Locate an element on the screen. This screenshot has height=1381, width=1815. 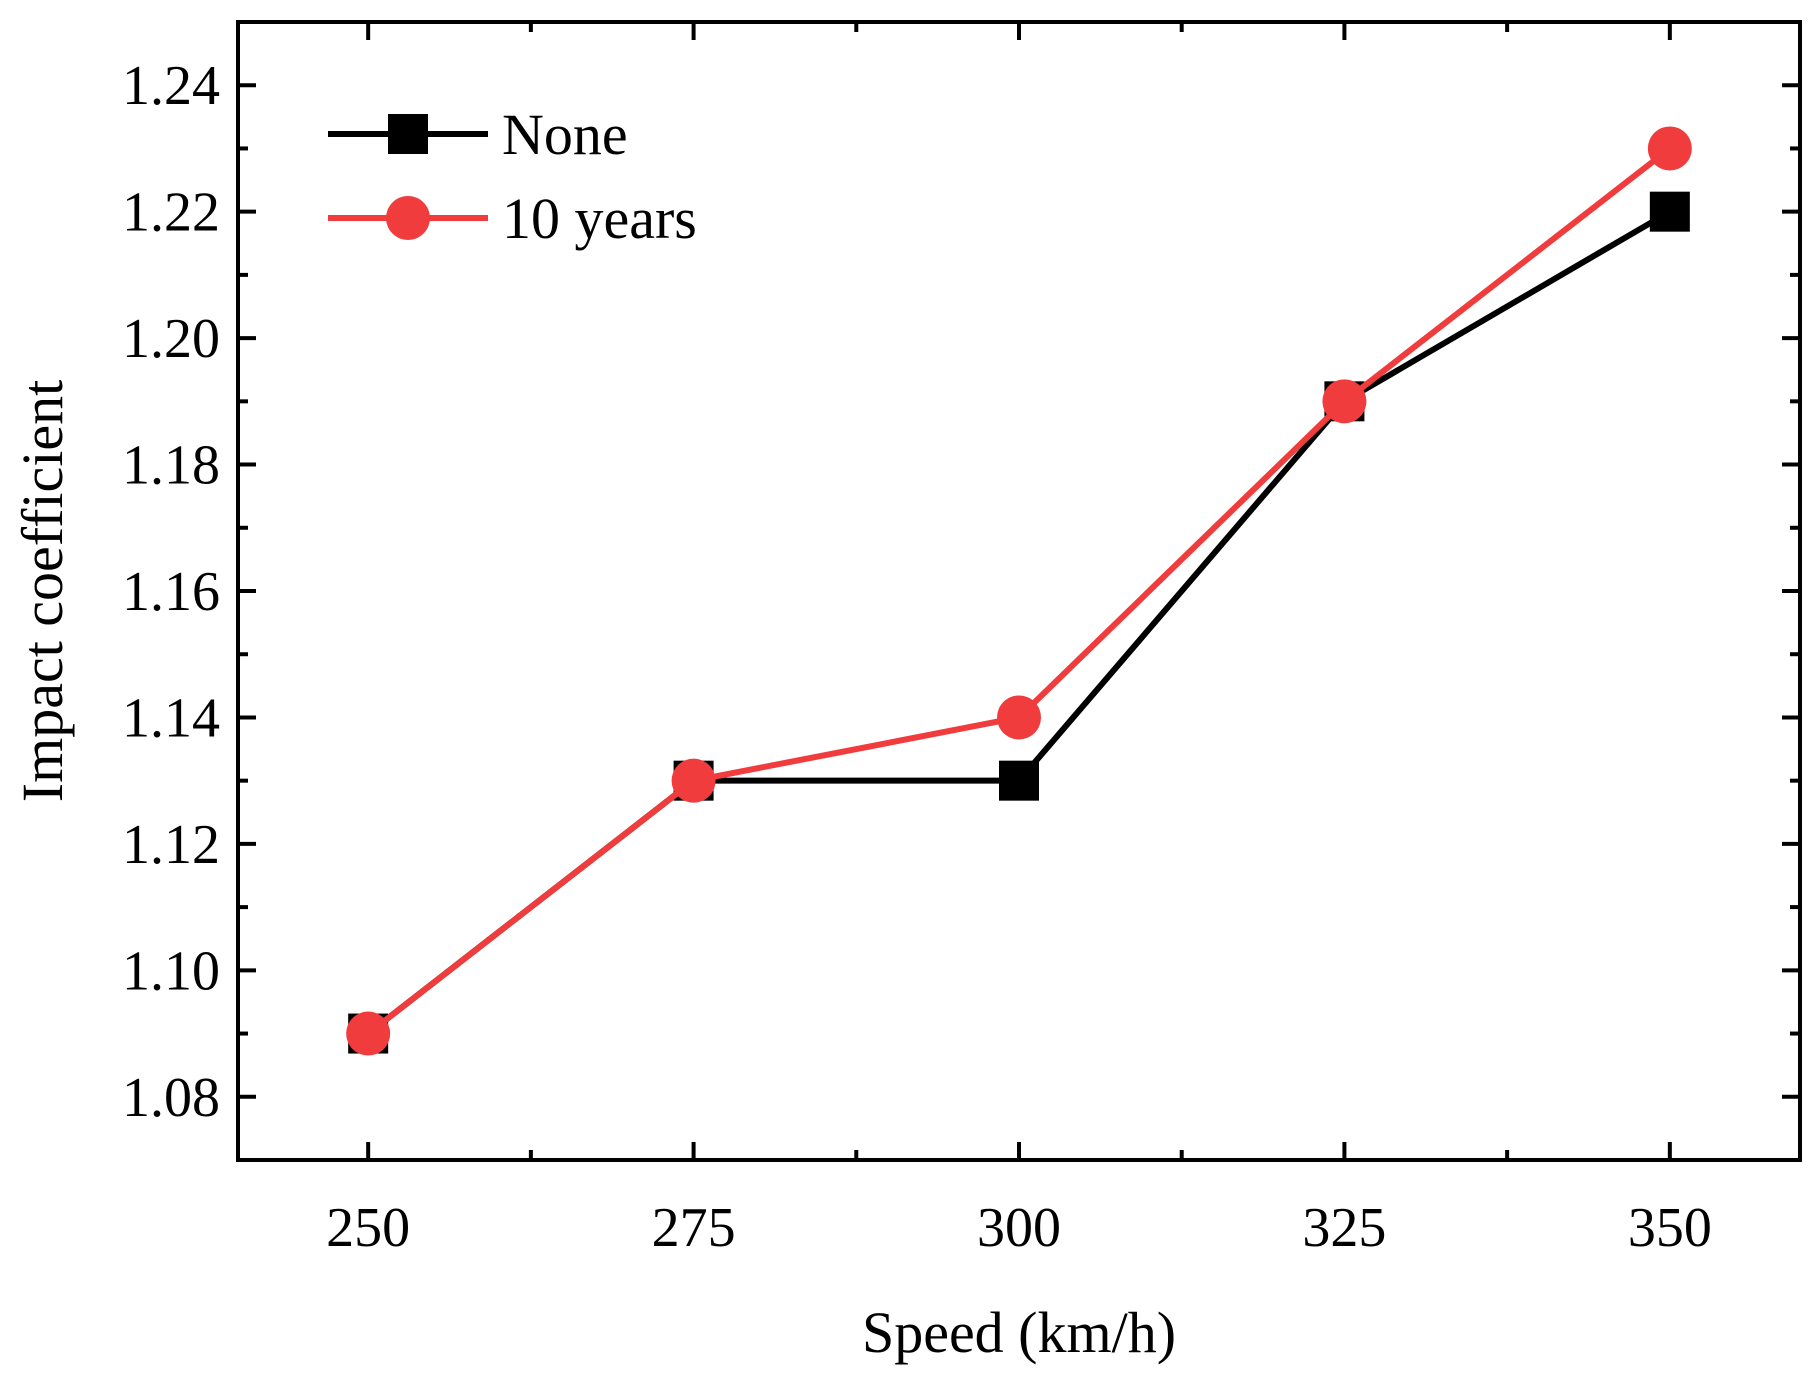
y-tick-label: 1.08 is located at coordinates (171, 1098).